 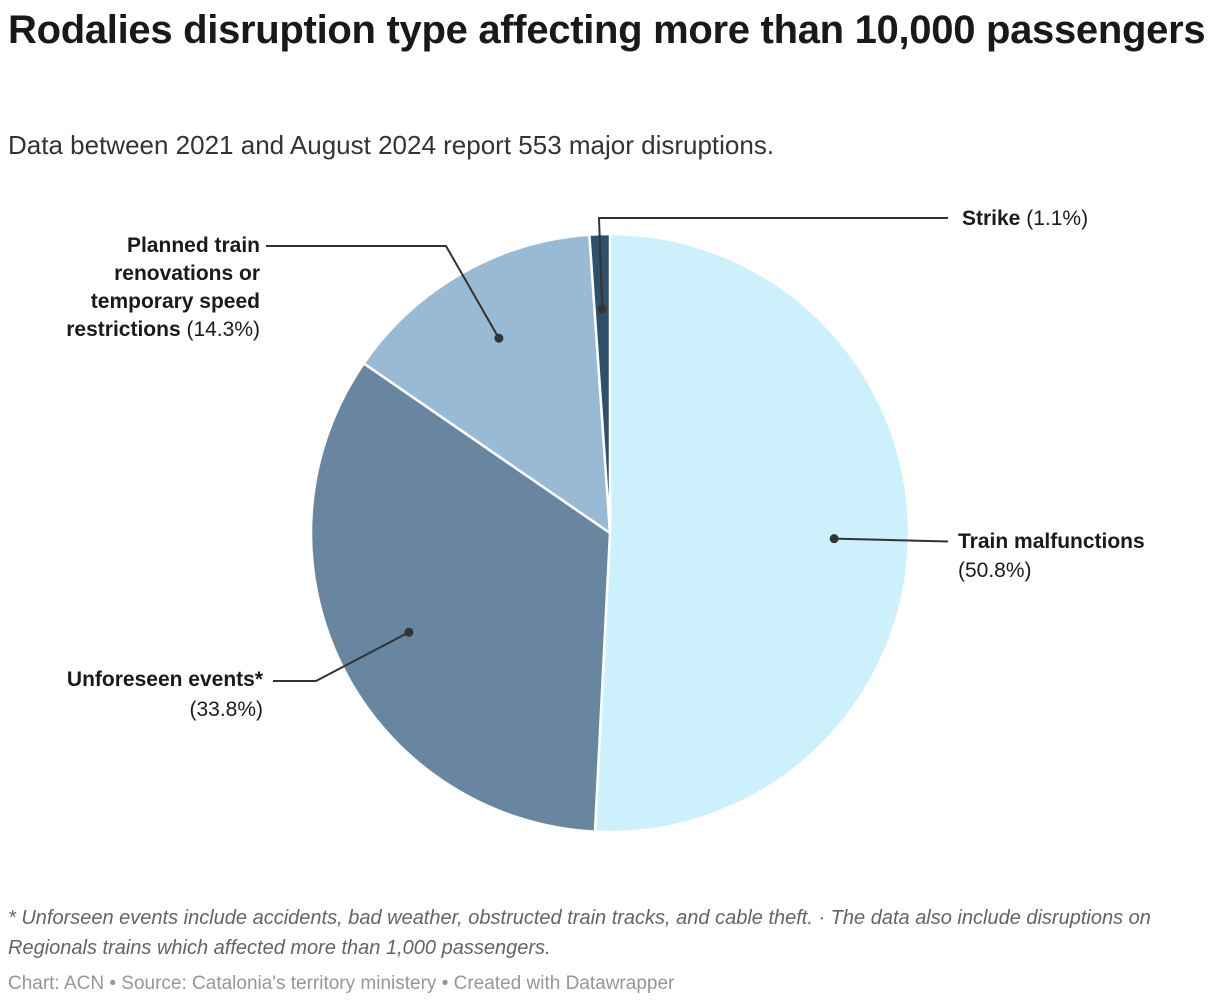 I want to click on slice-label-planned-line4-pct: (14.3%), so click(x=220, y=329).